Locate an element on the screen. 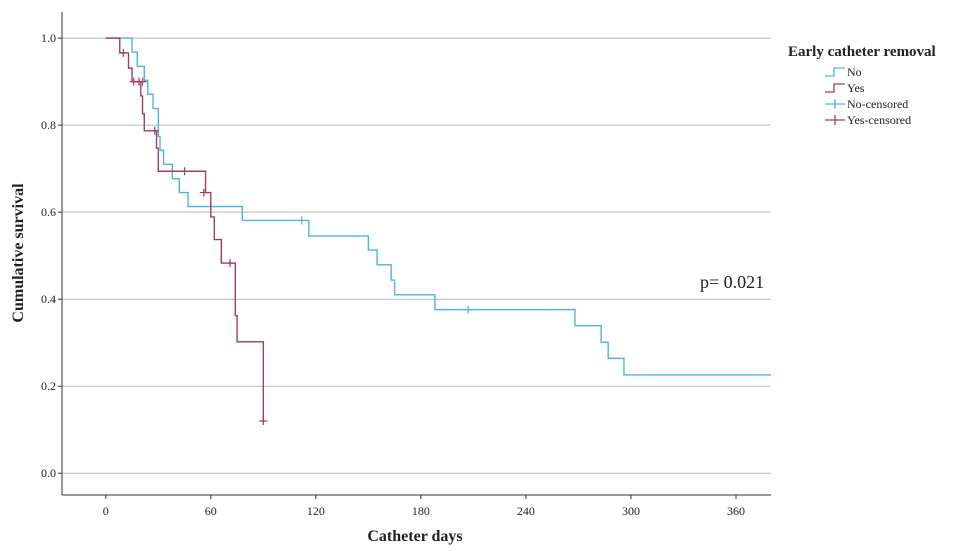 The width and height of the screenshot is (959, 551). legend-label: Yes is located at coordinates (856, 88).